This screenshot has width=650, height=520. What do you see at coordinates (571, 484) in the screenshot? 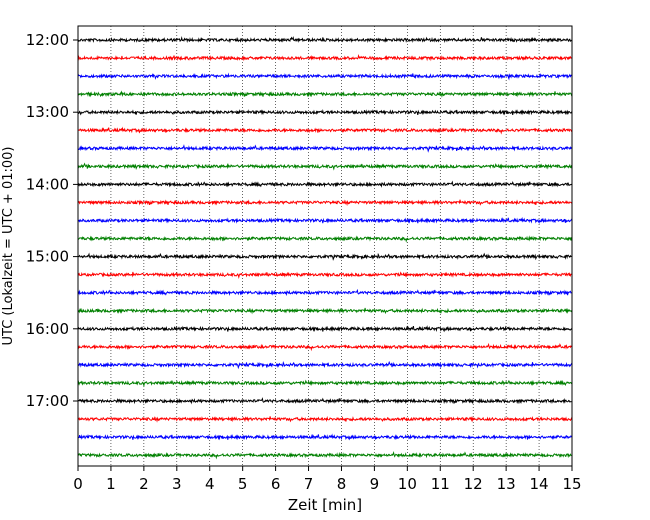
I see `x-tick-label: 15` at bounding box center [571, 484].